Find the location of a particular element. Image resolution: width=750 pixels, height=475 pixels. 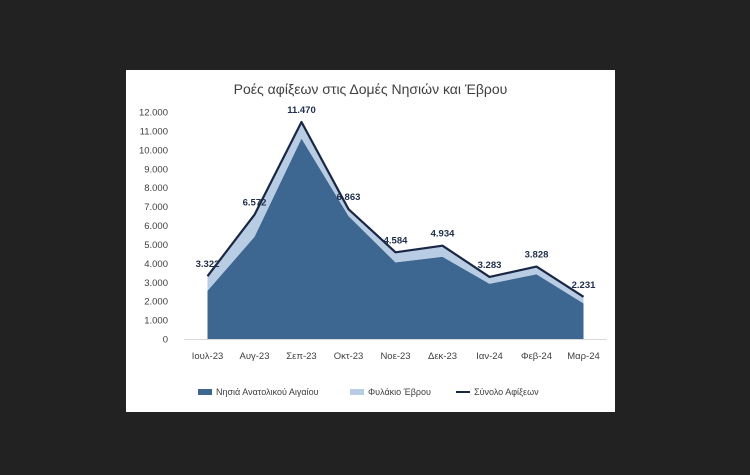

x-tick-label: Νοε-23 is located at coordinates (395, 356).